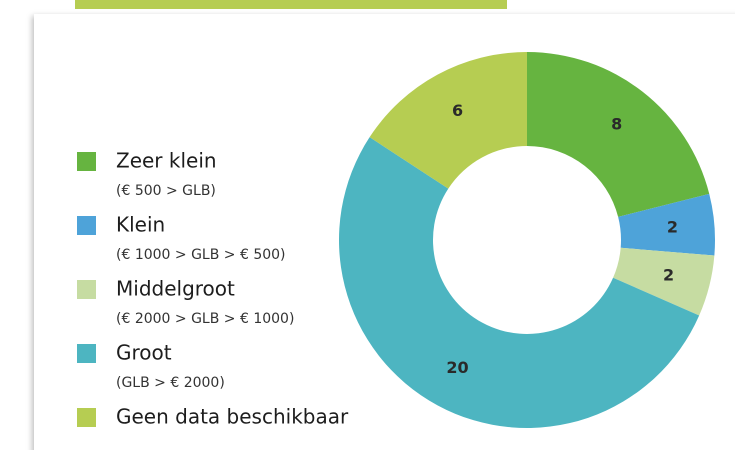 The width and height of the screenshot is (735, 450). I want to click on legend-label: Geen data beschikbaar, so click(232, 417).